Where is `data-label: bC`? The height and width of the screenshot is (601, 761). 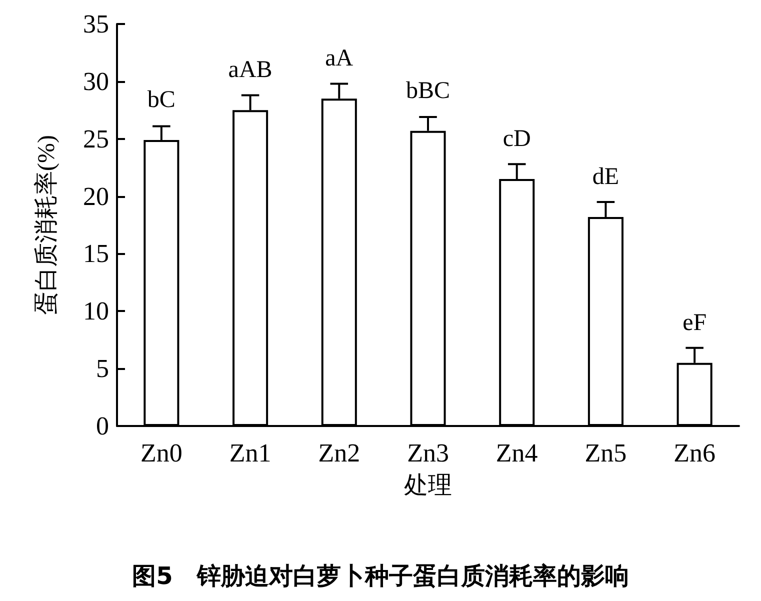 data-label: bC is located at coordinates (161, 100).